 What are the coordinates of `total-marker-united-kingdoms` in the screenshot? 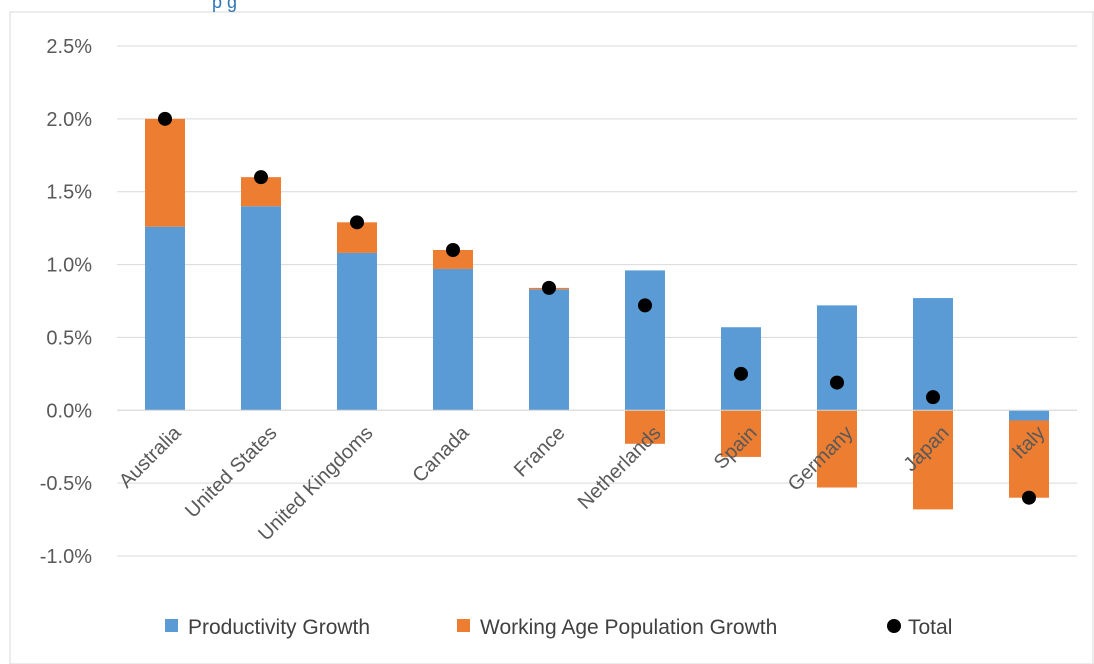 It's located at (357, 222).